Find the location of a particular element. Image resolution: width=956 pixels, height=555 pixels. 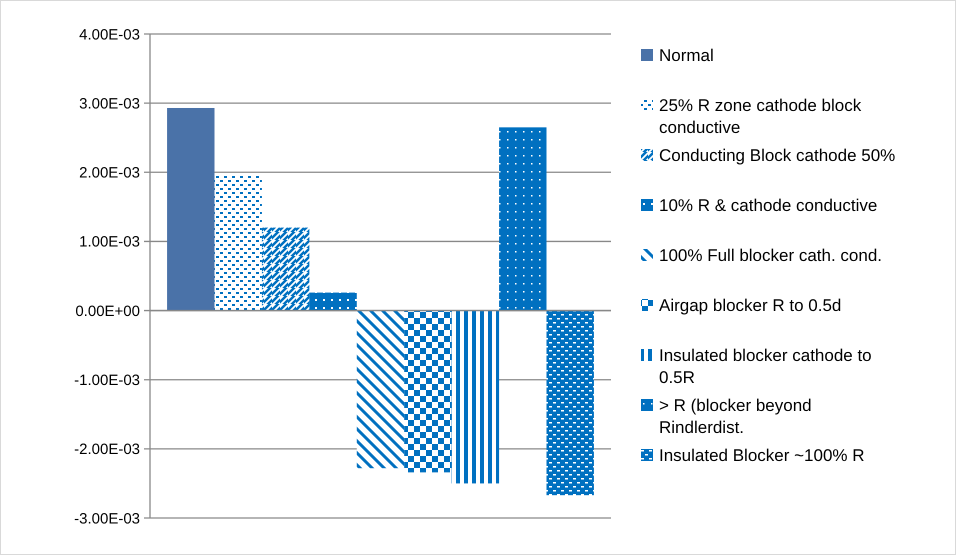

y-tick-label: -2.00E-03 is located at coordinates (107, 449).